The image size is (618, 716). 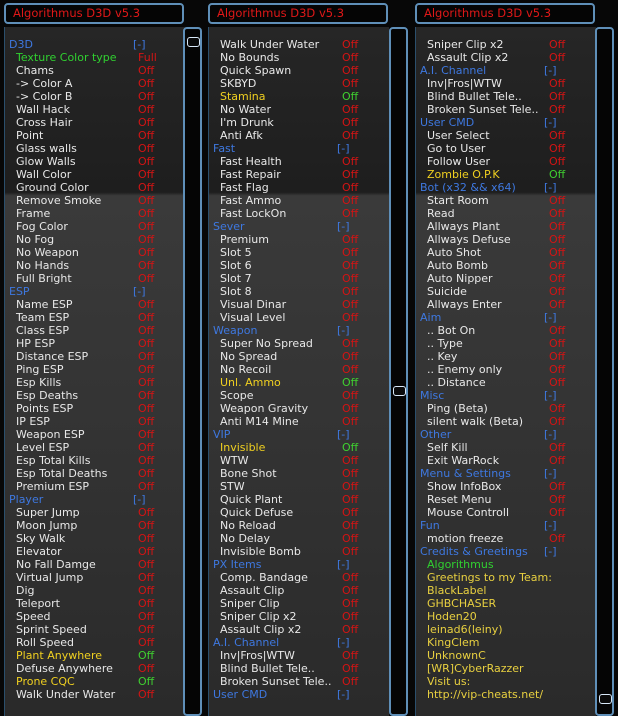 I want to click on menu-item: Frame Off, so click(x=95, y=213).